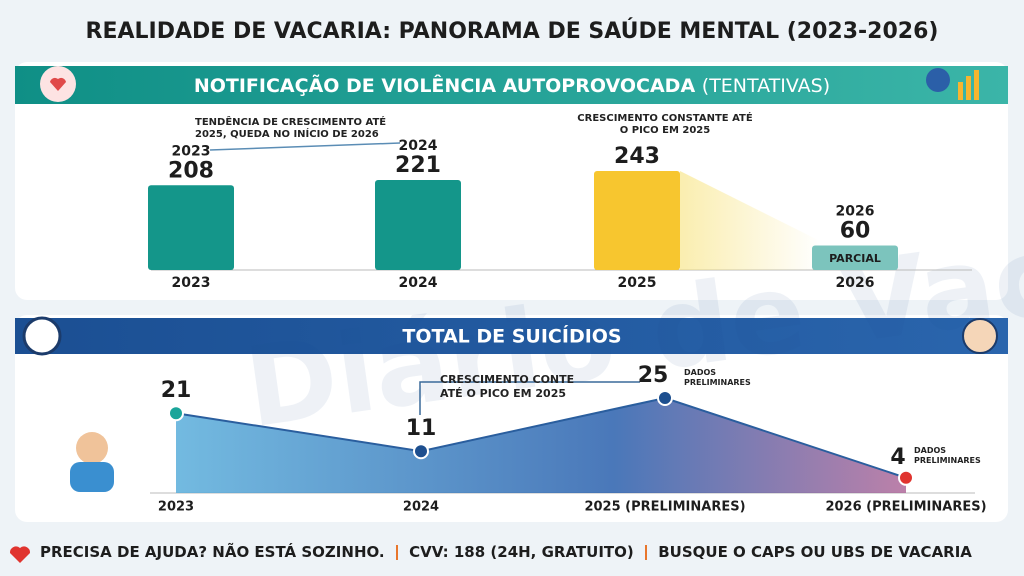 This screenshot has height=576, width=1024. I want to click on year-label: 2026, so click(855, 212).